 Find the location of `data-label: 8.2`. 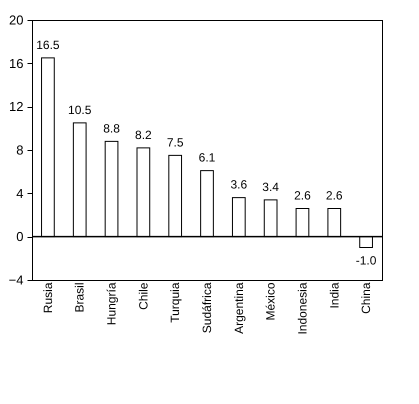

data-label: 8.2 is located at coordinates (143, 135).